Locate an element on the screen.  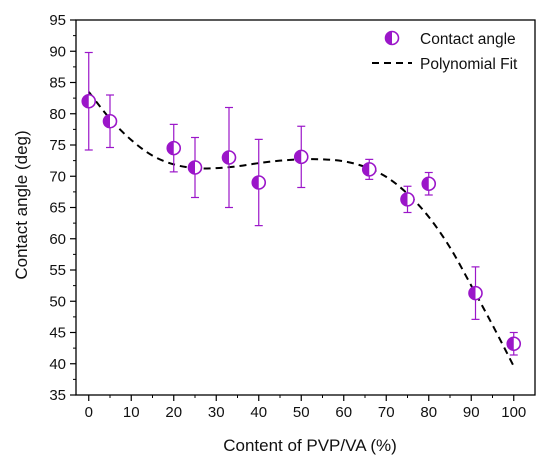
y-tick-label: 75 is located at coordinates (57, 145).